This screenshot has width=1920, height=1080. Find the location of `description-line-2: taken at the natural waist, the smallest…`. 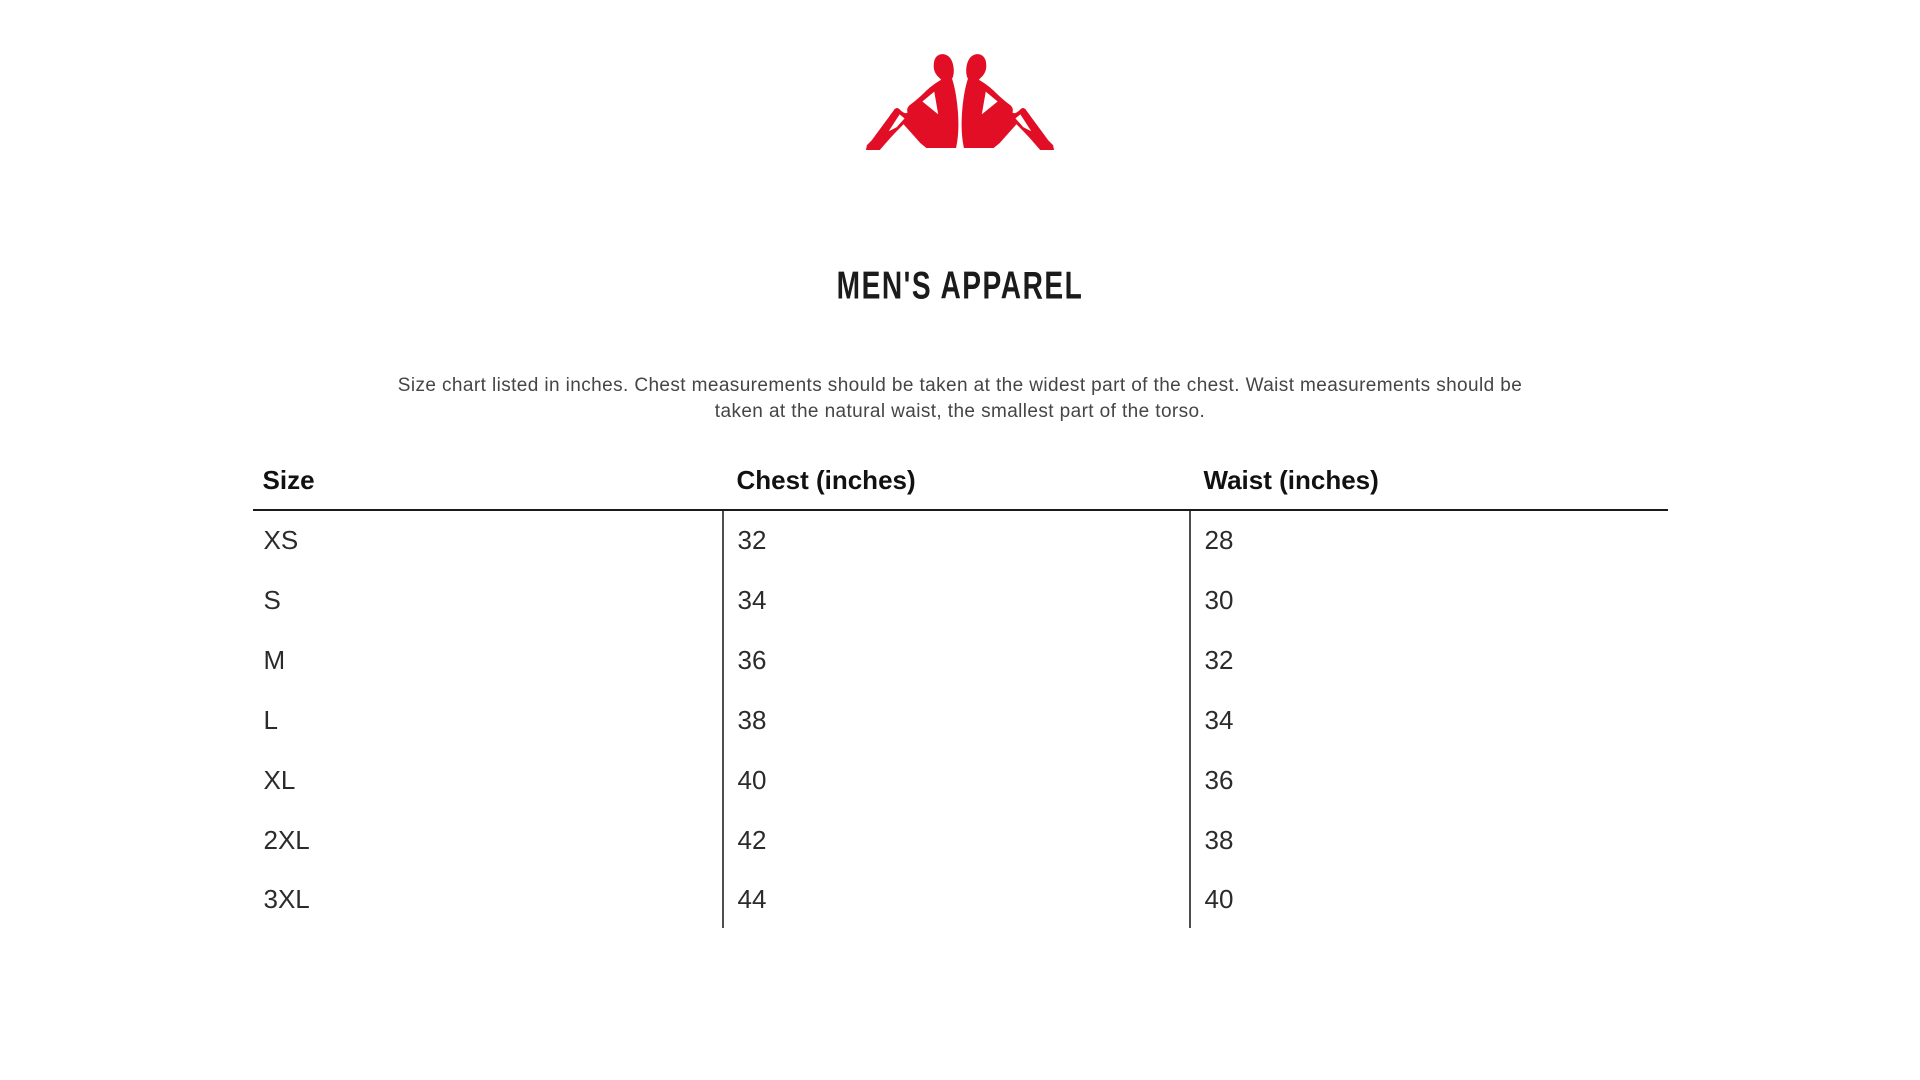

description-line-2: taken at the natural waist, the smallest… is located at coordinates (960, 411).